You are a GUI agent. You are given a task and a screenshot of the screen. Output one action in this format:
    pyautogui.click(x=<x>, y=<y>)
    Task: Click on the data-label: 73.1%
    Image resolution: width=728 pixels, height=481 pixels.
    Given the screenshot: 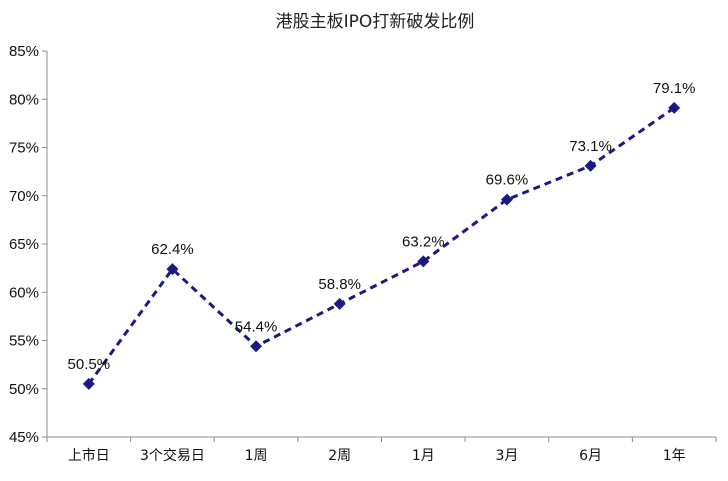 What is the action you would take?
    pyautogui.click(x=590, y=146)
    